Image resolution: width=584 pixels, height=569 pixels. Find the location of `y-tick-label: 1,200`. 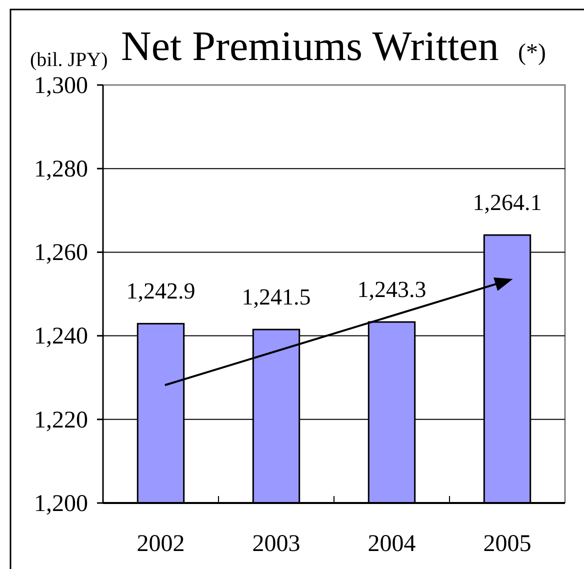

y-tick-label: 1,200 is located at coordinates (61, 503).